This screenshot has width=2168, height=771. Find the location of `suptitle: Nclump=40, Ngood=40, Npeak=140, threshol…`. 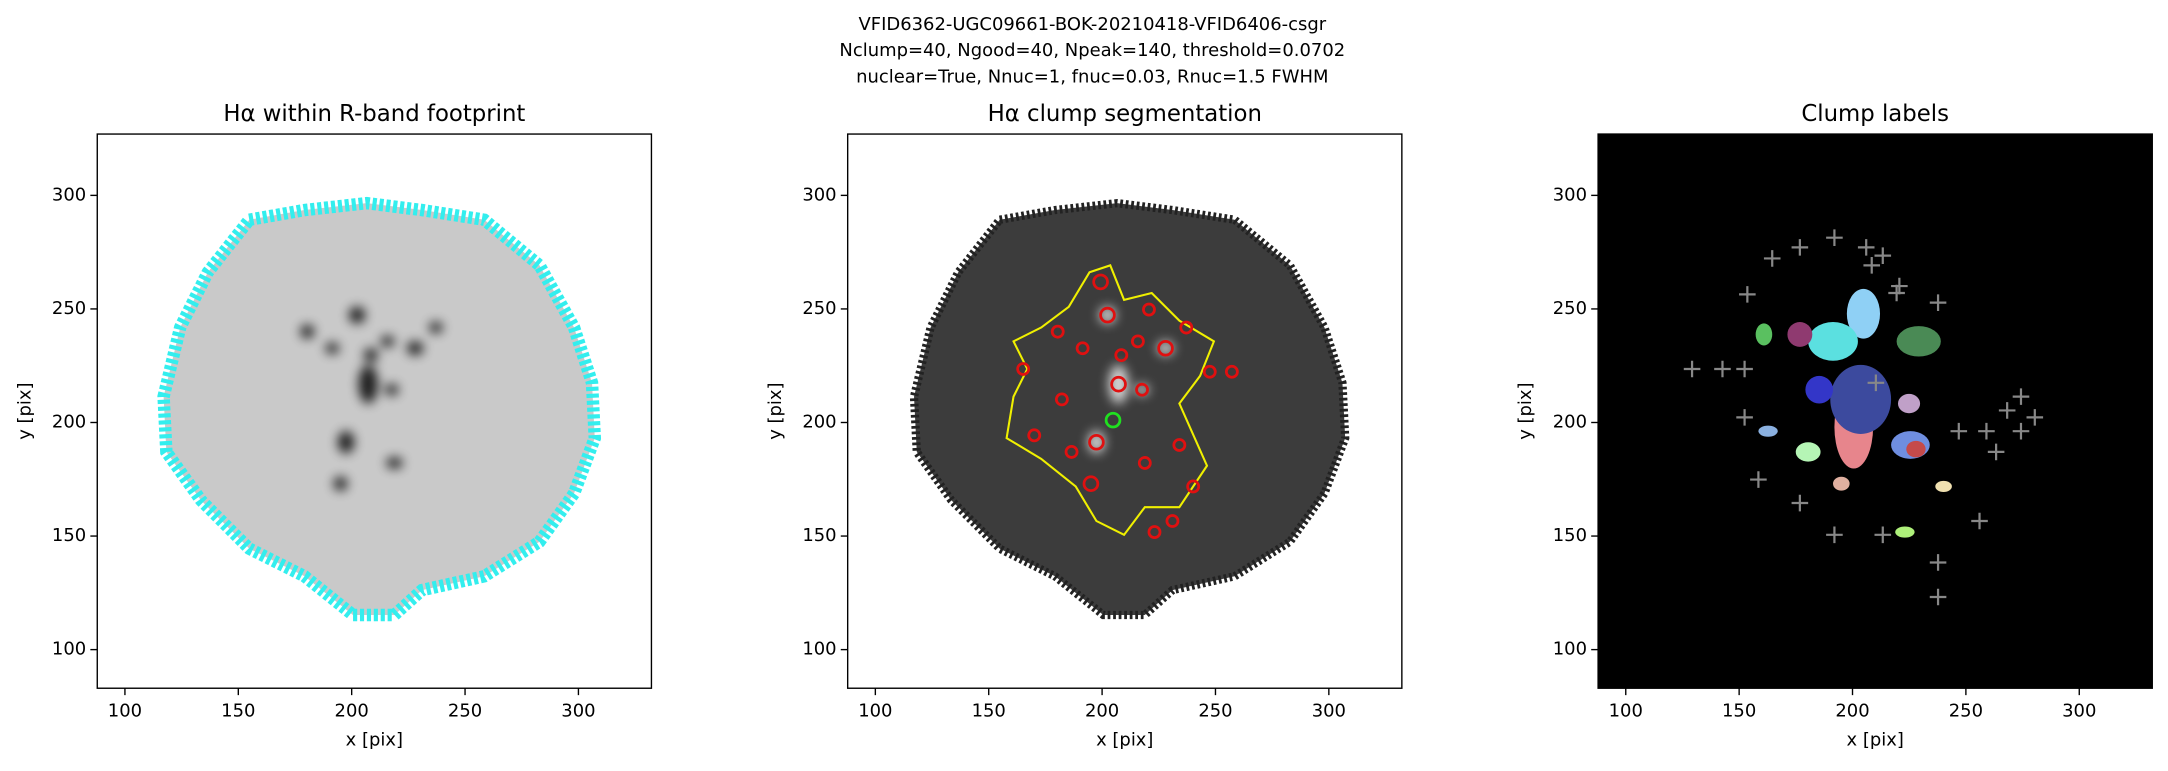

suptitle: Nclump=40, Ngood=40, Npeak=140, threshol… is located at coordinates (1092, 50).